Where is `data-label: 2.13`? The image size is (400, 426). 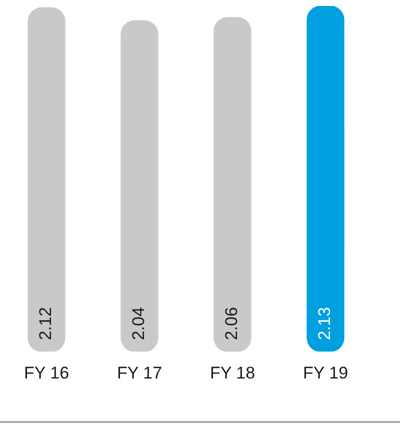 data-label: 2.13 is located at coordinates (324, 323).